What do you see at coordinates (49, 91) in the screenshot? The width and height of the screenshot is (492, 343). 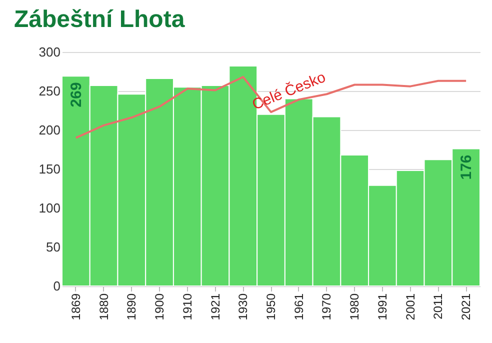 I see `y-tick-label: 250` at bounding box center [49, 91].